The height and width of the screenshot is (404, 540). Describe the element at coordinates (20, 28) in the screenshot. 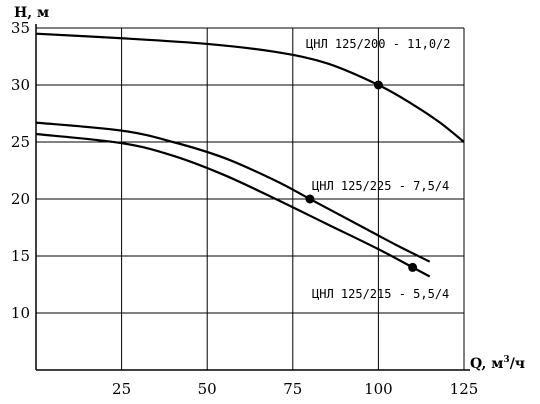

I see `y-tick-label-35: 35` at that location.